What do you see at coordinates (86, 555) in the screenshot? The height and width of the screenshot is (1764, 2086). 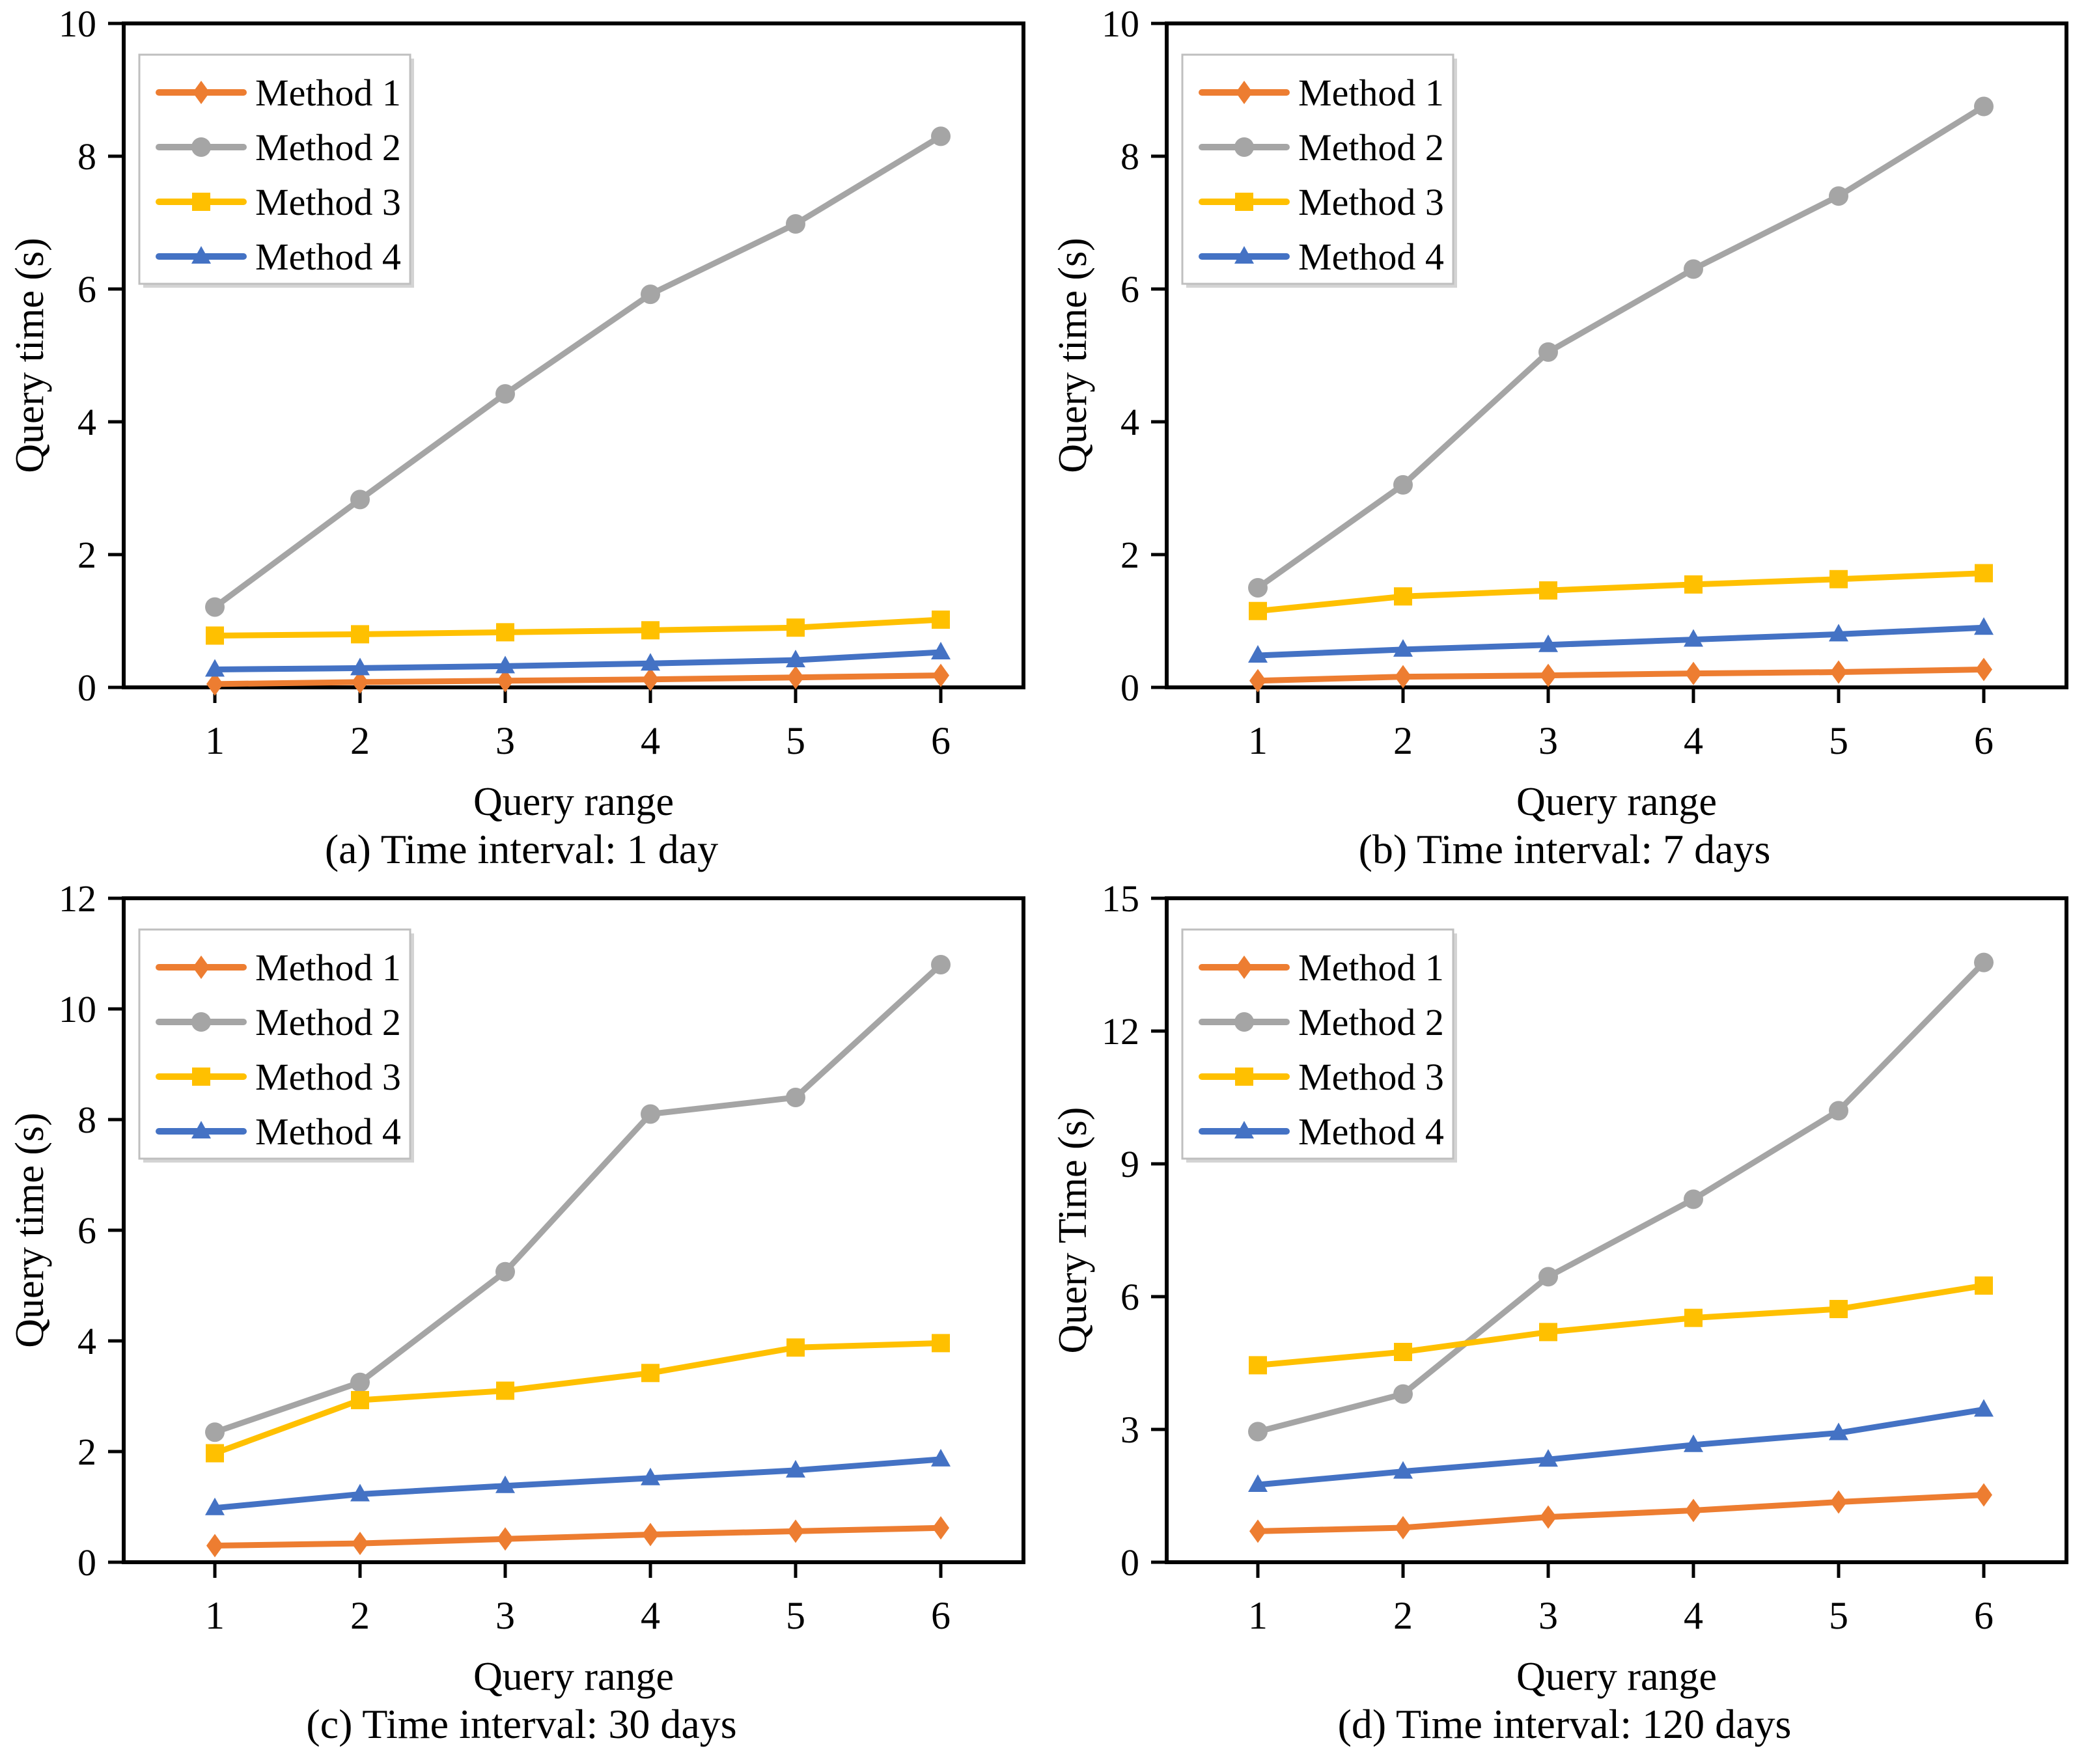 I see `y-tick-label: 2` at bounding box center [86, 555].